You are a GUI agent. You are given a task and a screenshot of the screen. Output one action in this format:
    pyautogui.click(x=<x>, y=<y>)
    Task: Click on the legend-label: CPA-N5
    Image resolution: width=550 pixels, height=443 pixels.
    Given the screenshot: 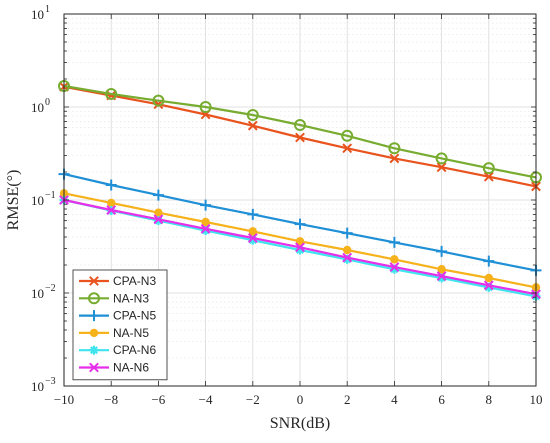 What is the action you would take?
    pyautogui.click(x=134, y=316)
    